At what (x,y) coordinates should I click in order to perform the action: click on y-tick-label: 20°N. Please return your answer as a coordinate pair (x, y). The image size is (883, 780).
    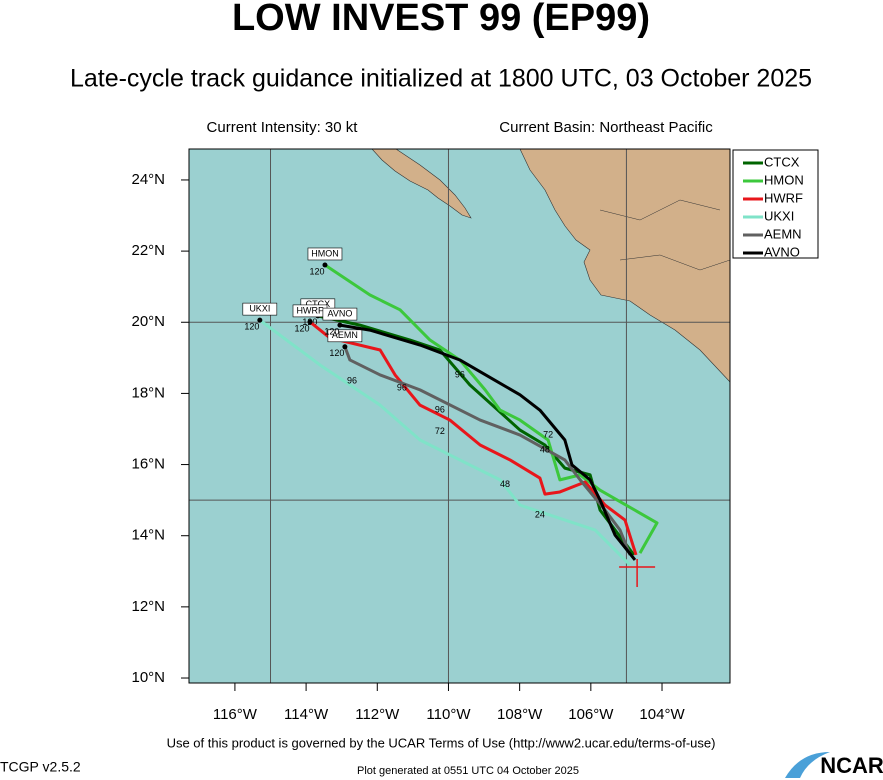
    Looking at the image, I should click on (148, 321).